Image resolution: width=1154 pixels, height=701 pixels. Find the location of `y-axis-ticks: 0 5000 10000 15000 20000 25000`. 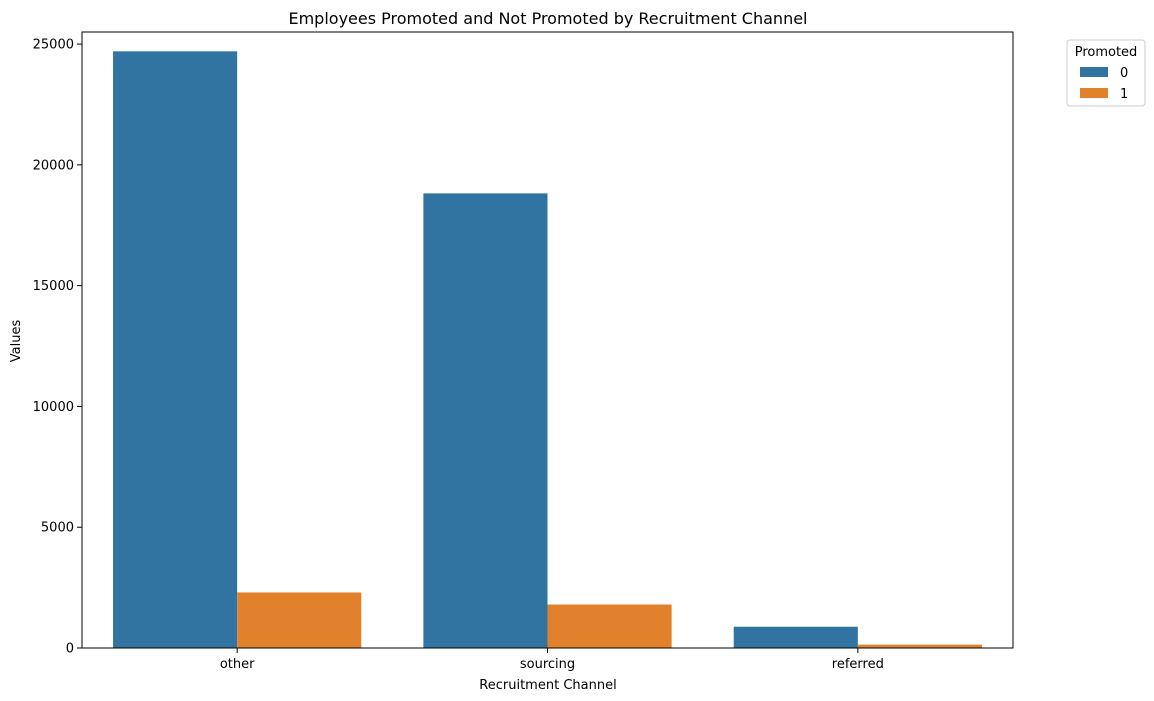

y-axis-ticks: 0 5000 10000 15000 20000 25000 is located at coordinates (57, 347).